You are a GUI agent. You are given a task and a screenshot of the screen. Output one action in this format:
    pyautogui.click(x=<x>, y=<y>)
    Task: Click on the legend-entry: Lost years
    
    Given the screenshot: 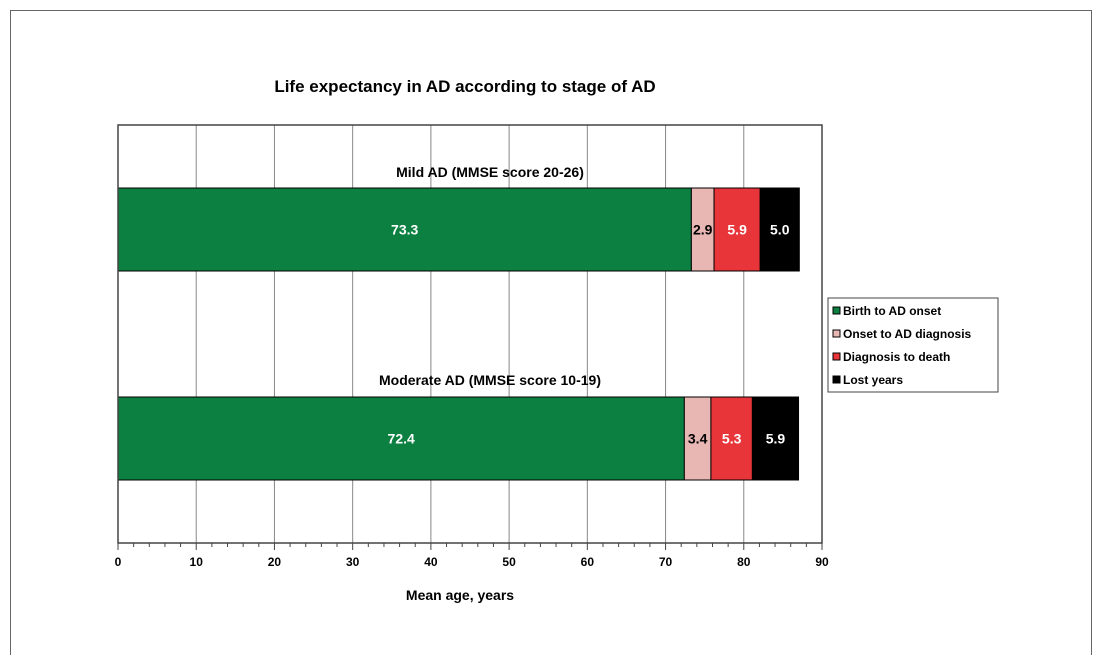 What is the action you would take?
    pyautogui.click(x=873, y=380)
    